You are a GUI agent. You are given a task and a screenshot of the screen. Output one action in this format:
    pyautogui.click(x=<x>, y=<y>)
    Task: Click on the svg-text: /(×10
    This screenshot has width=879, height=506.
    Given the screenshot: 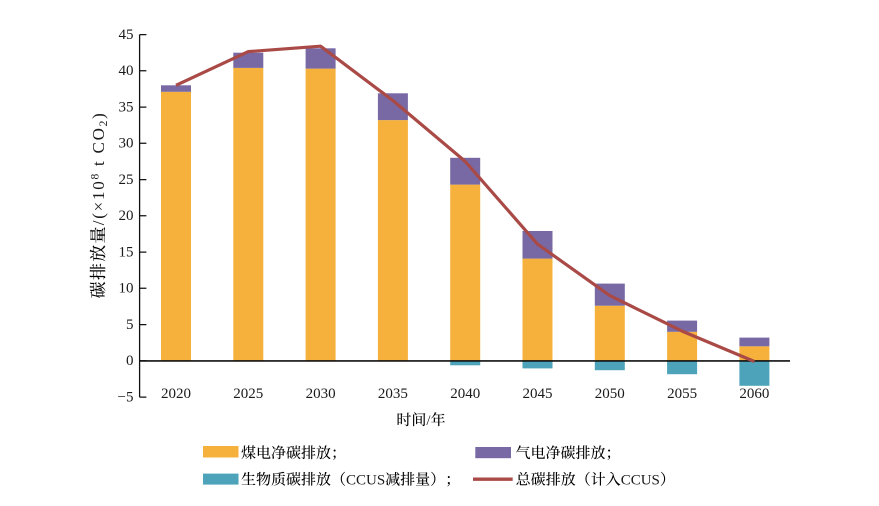 What is the action you would take?
    pyautogui.click(x=98, y=202)
    